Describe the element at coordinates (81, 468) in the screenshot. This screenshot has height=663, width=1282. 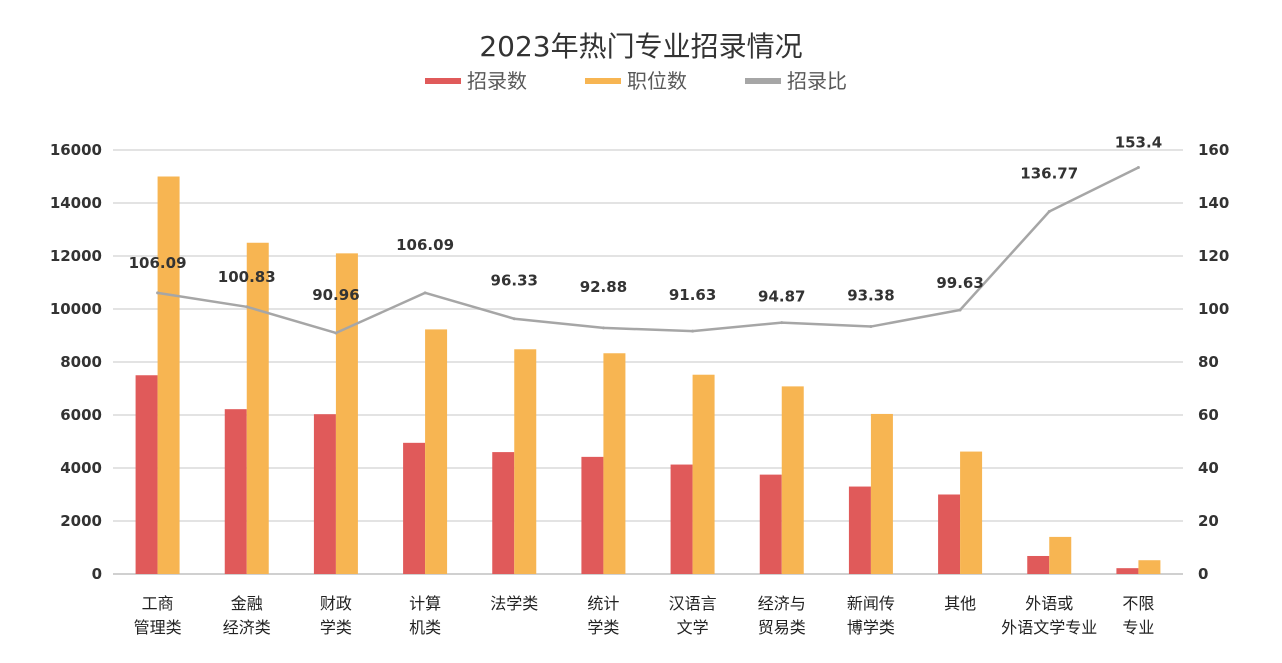
I see `y-left-tick-label: 4000` at that location.